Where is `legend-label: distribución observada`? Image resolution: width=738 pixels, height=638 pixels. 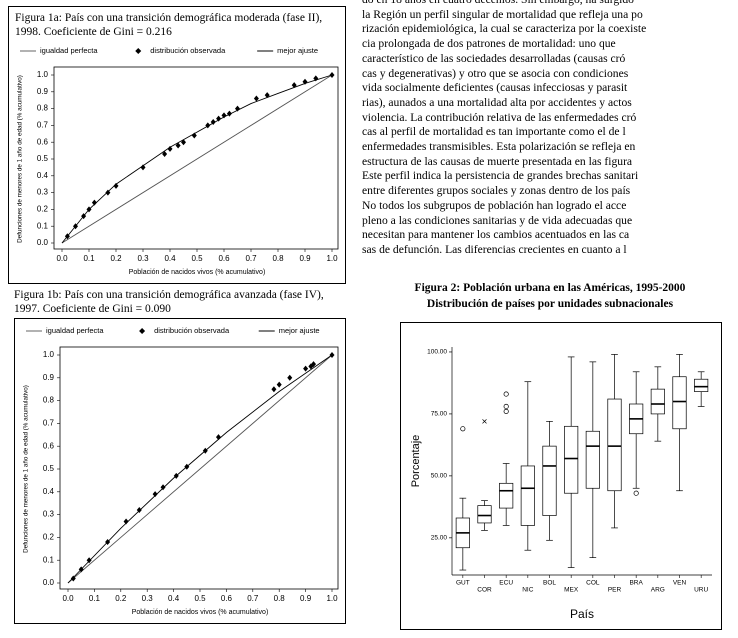 legend-label: distribución observada is located at coordinates (192, 330).